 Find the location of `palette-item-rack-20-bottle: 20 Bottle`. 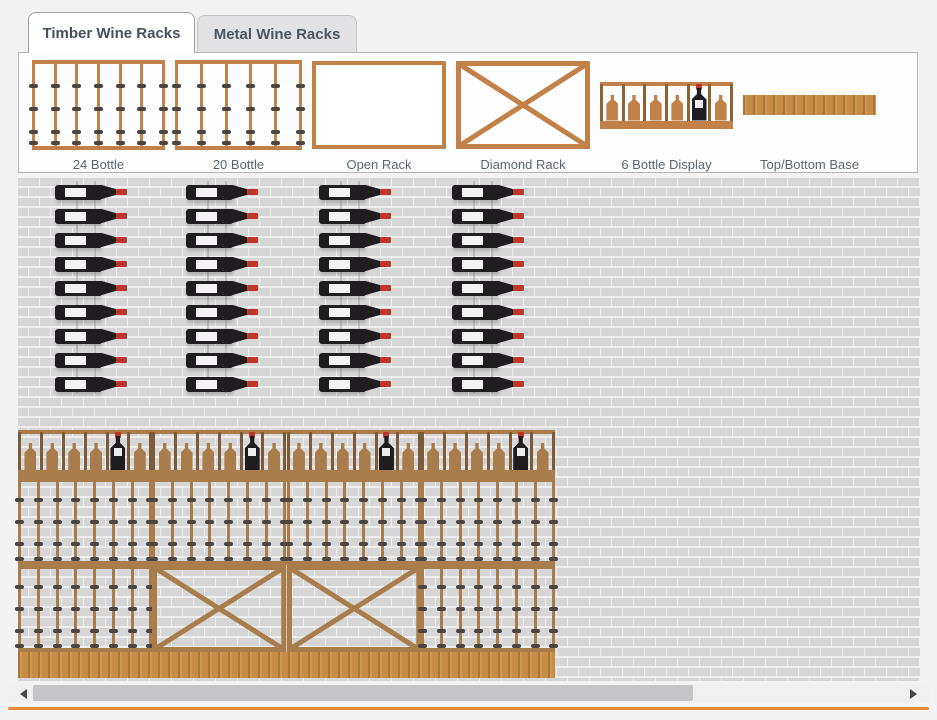

palette-item-rack-20-bottle: 20 Bottle is located at coordinates (238, 114).